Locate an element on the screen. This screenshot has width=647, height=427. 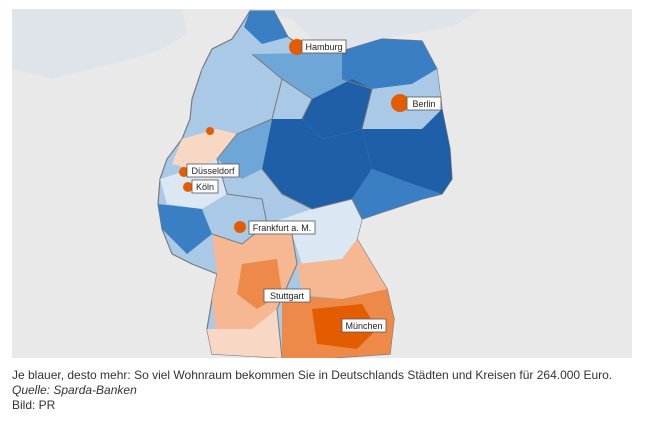
west-hotspot is located at coordinates (210, 131).